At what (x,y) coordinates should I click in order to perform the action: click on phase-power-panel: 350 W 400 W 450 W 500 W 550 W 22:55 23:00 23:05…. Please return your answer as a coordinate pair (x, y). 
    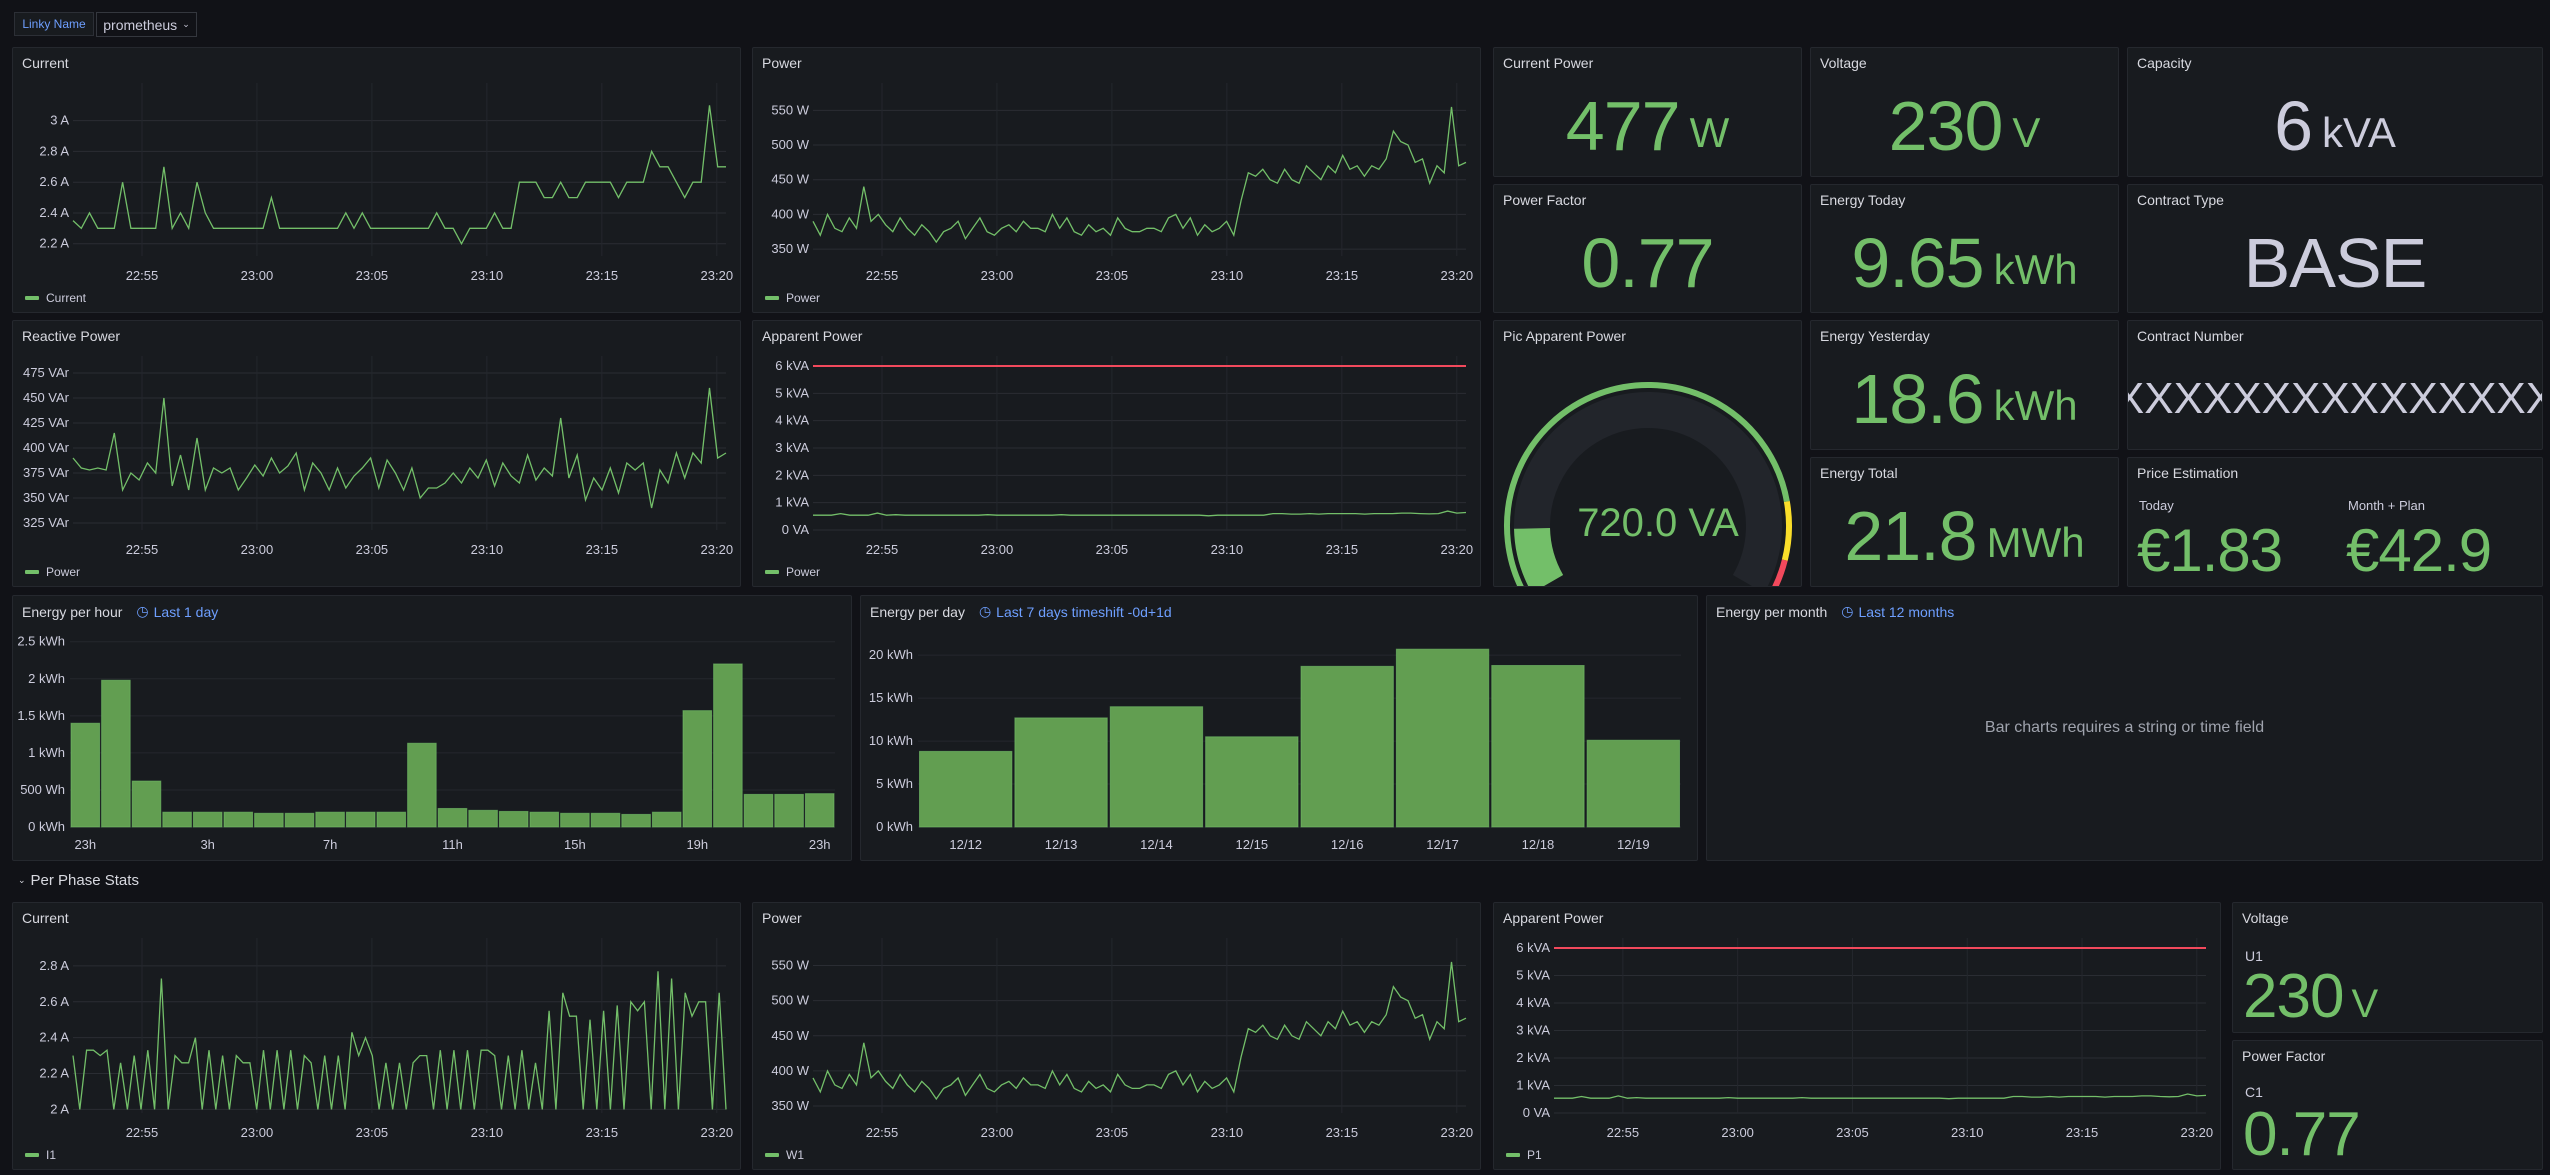
    Looking at the image, I should click on (1116, 1036).